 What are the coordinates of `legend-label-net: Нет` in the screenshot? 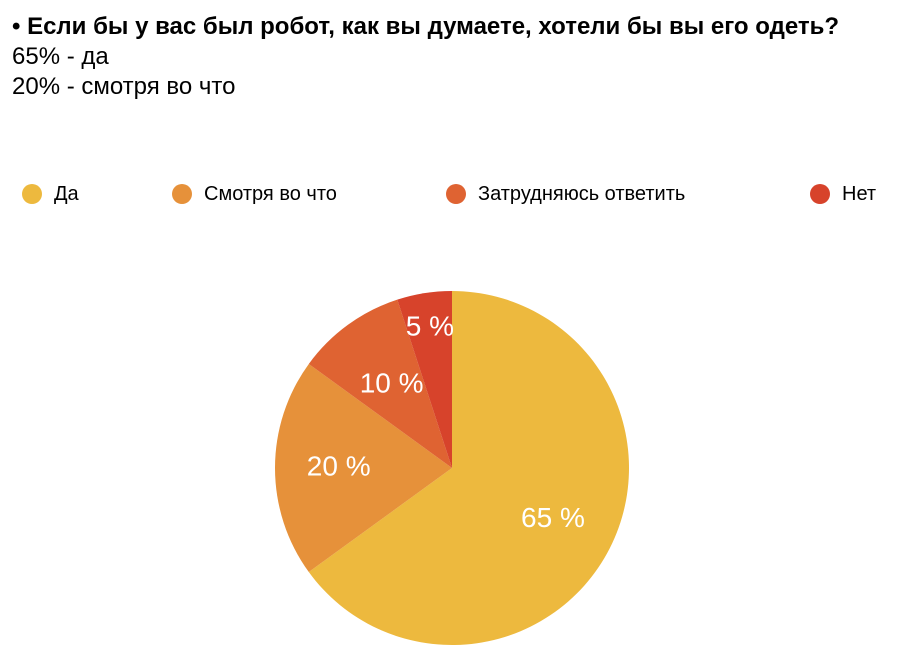 It's located at (859, 193).